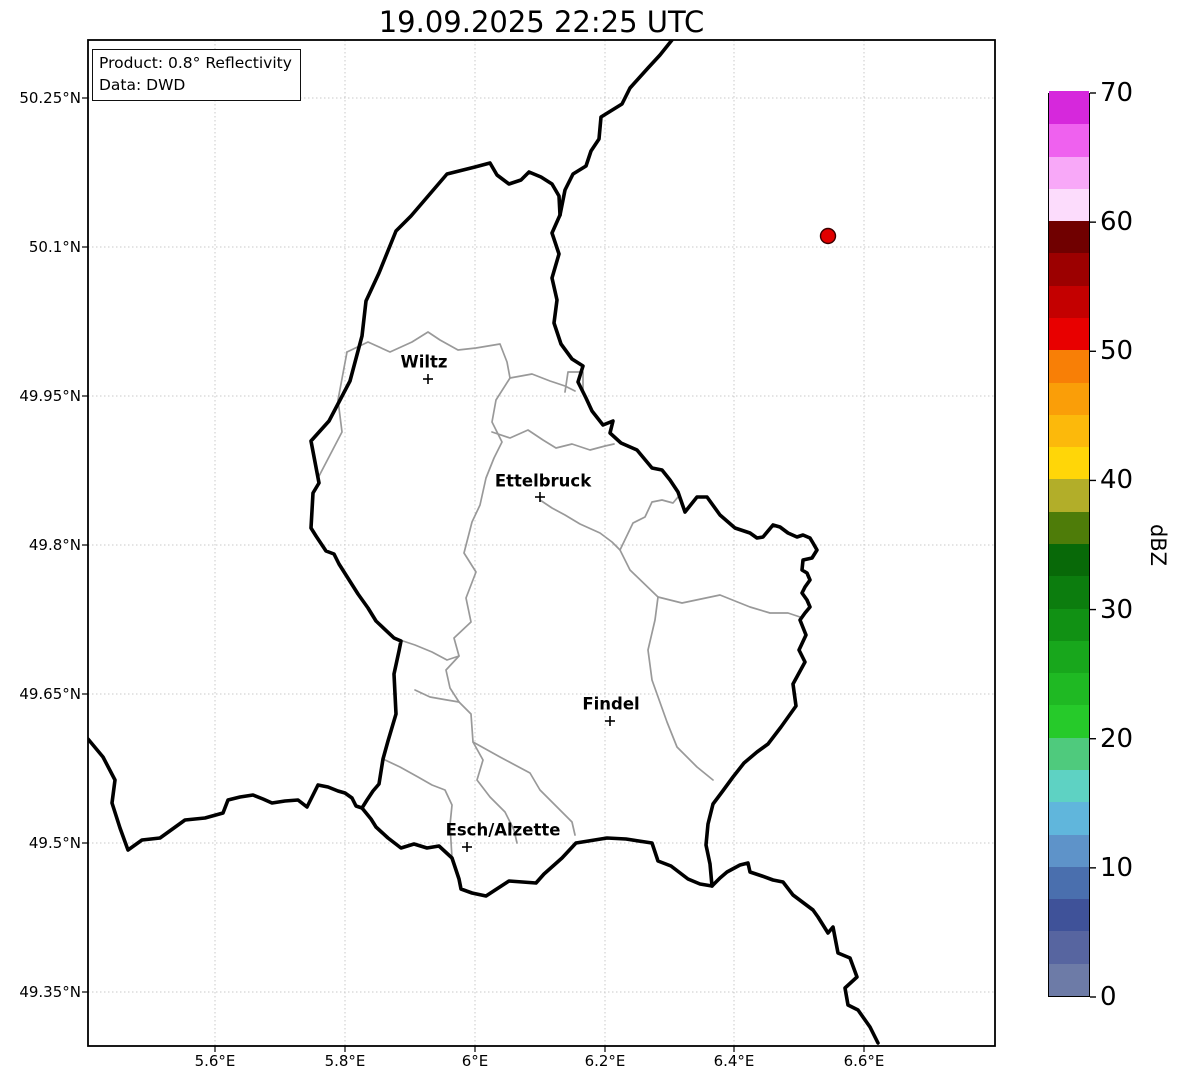  Describe the element at coordinates (1117, 867) in the screenshot. I see `colorbar-tick-label: 10` at that location.